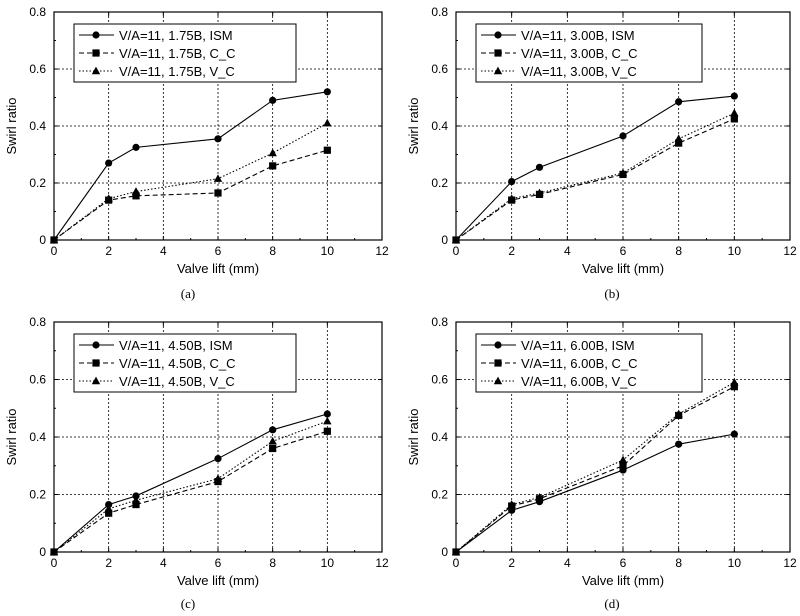  What do you see at coordinates (579, 71) in the screenshot?
I see `legend-label: V/A=11, 3.00B, V_C` at bounding box center [579, 71].